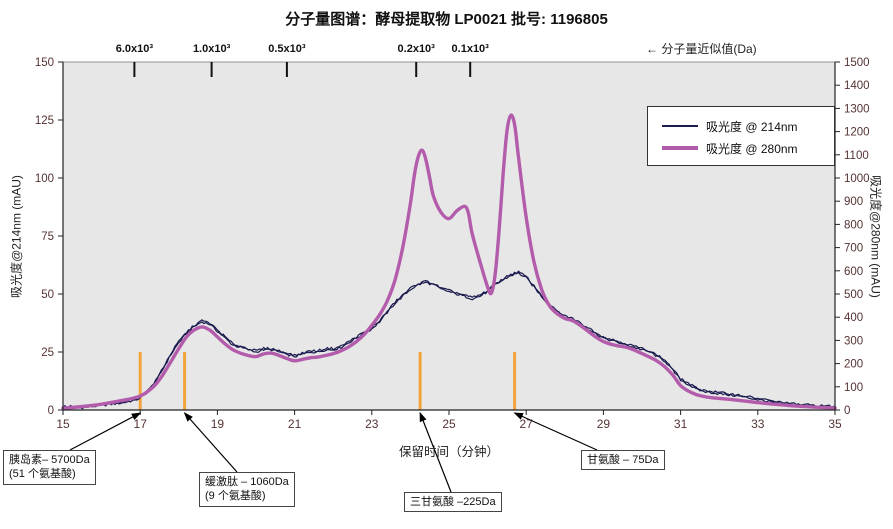 Image resolution: width=893 pixels, height=529 pixels. What do you see at coordinates (471, 49) in the screenshot?
I see `mw-tick-label: 0.1x10³` at bounding box center [471, 49].